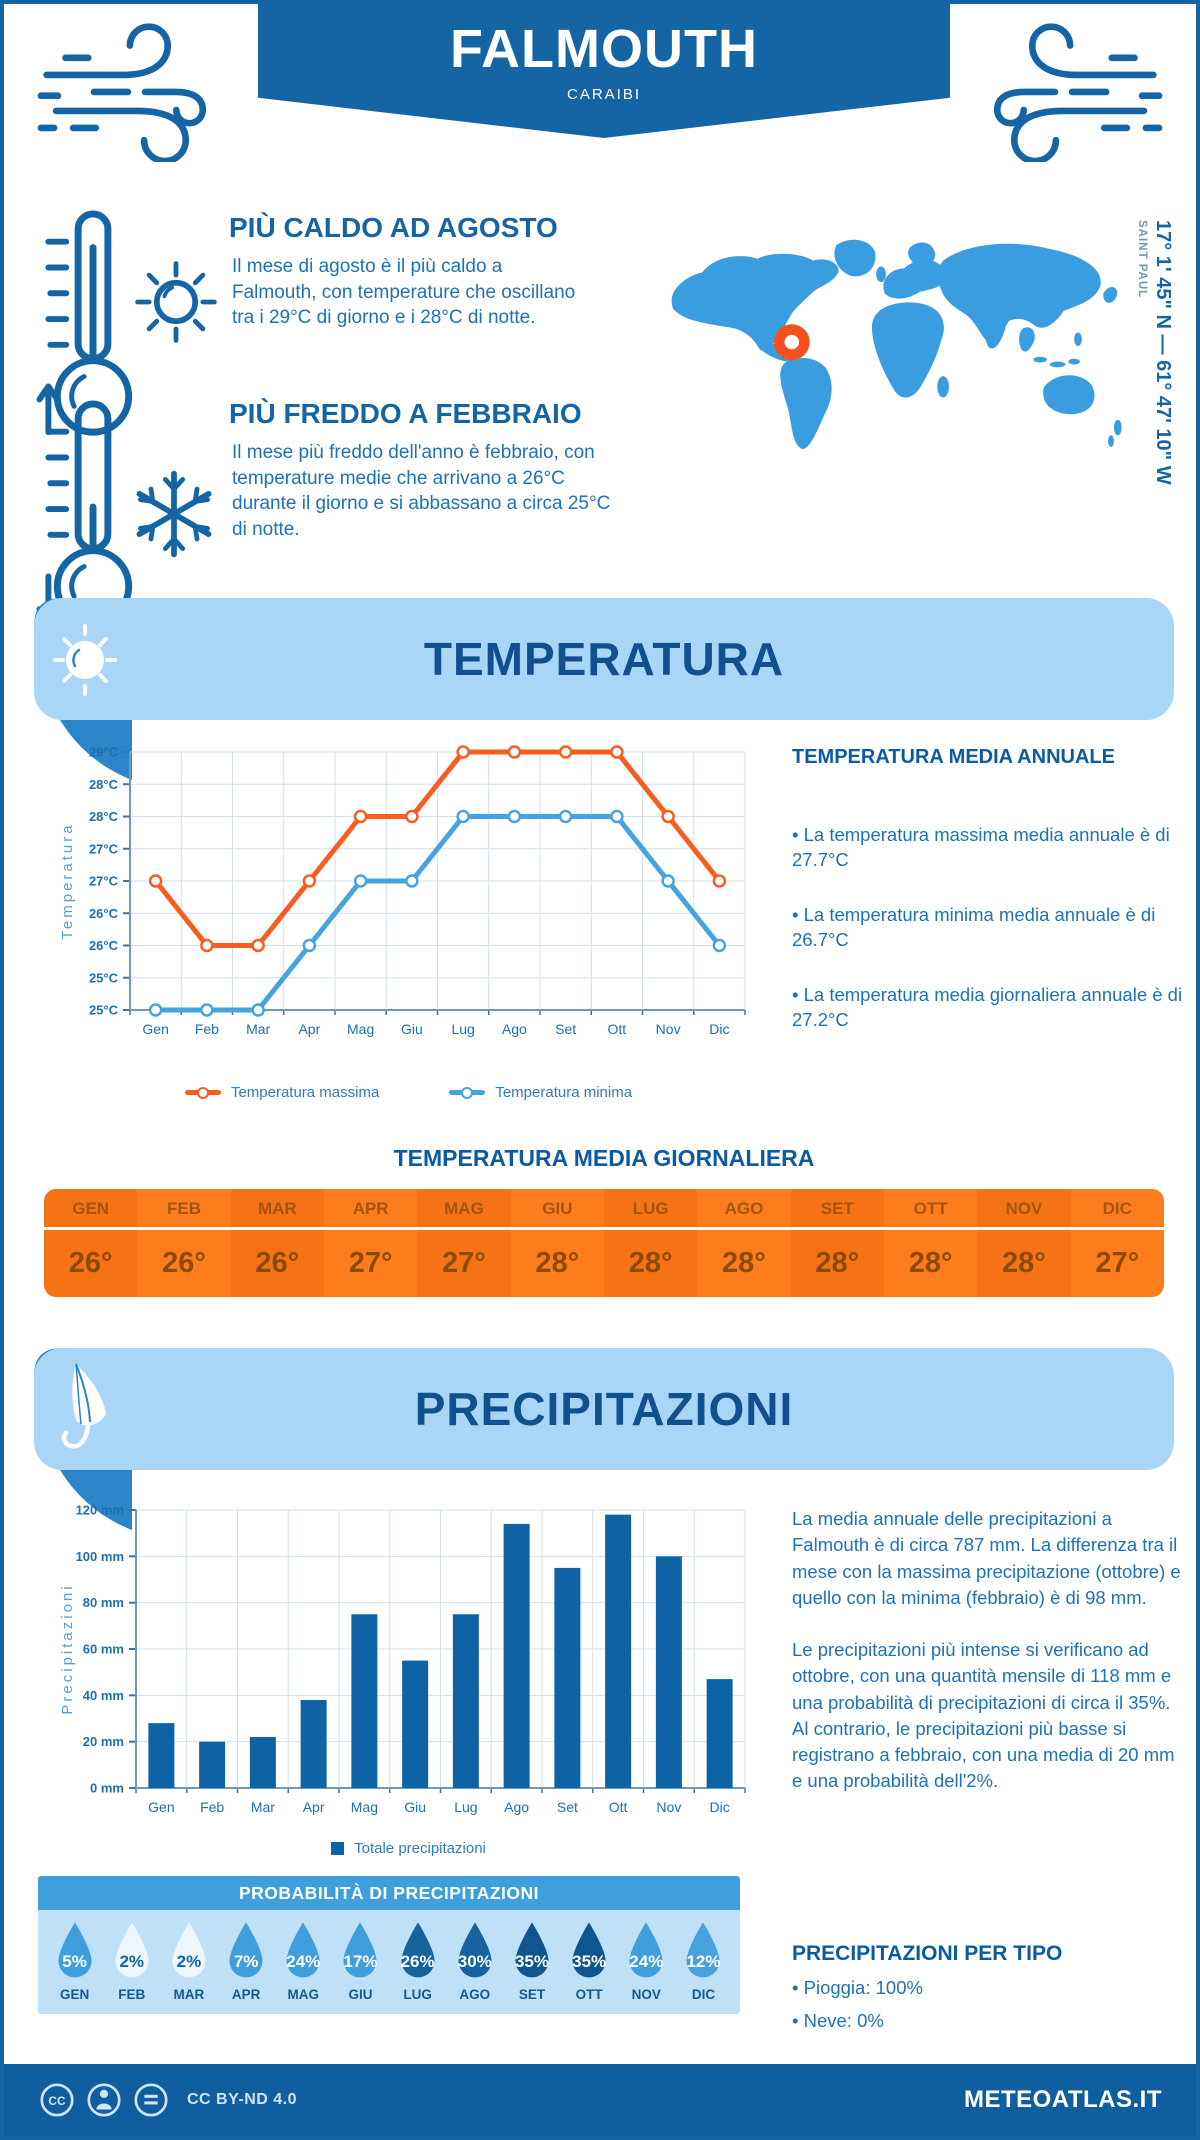 This screenshot has height=2140, width=1200. What do you see at coordinates (668, 1029) in the screenshot?
I see `svg-text: Nov` at bounding box center [668, 1029].